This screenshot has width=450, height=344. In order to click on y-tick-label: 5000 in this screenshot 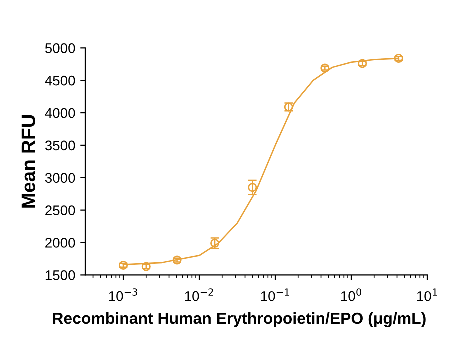, I will do `click(60, 48)`.